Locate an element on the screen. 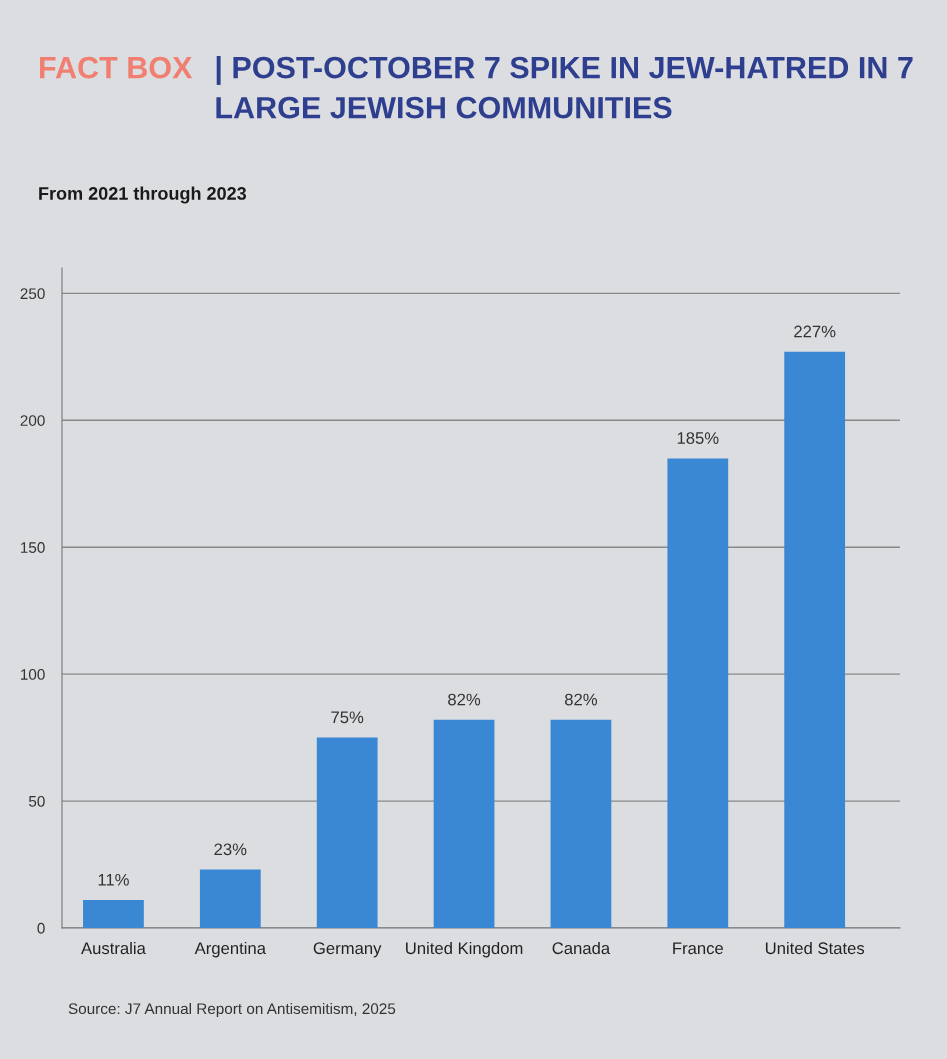 The image size is (947, 1059). data-label: 11% is located at coordinates (113, 879).